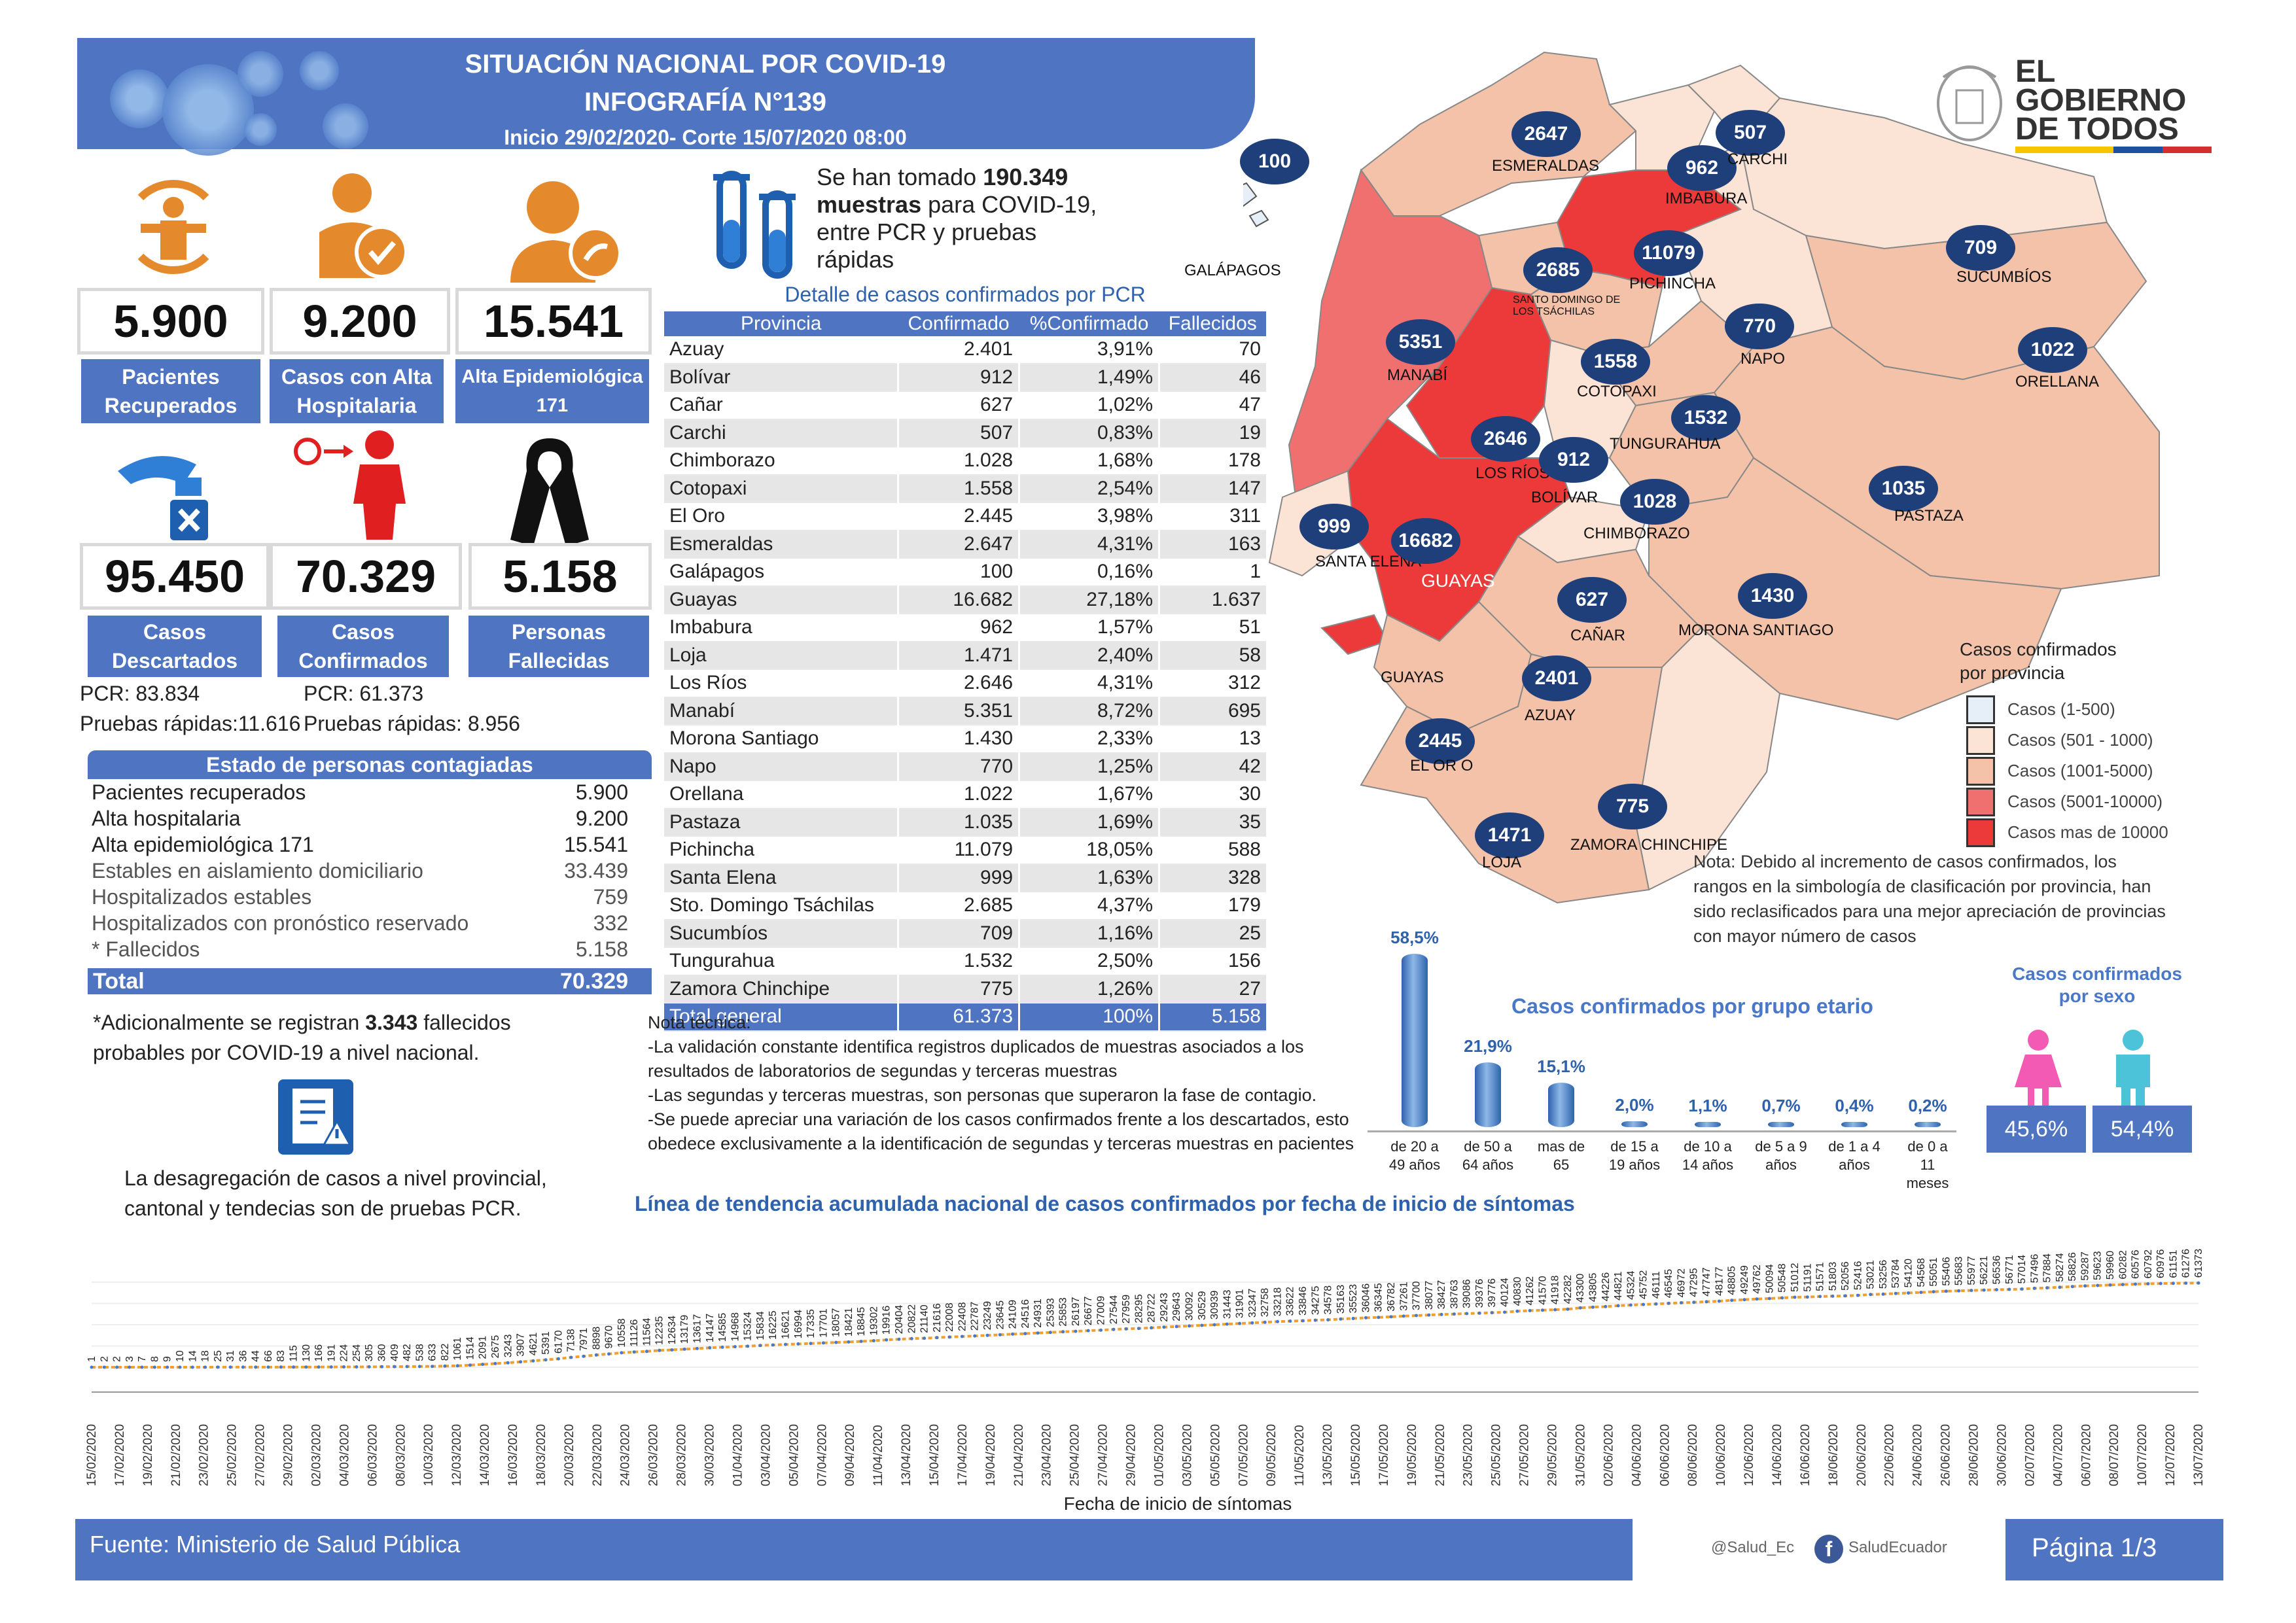  Describe the element at coordinates (1805, 1455) in the screenshot. I see `x-tick-label: 16/06/2020` at that location.